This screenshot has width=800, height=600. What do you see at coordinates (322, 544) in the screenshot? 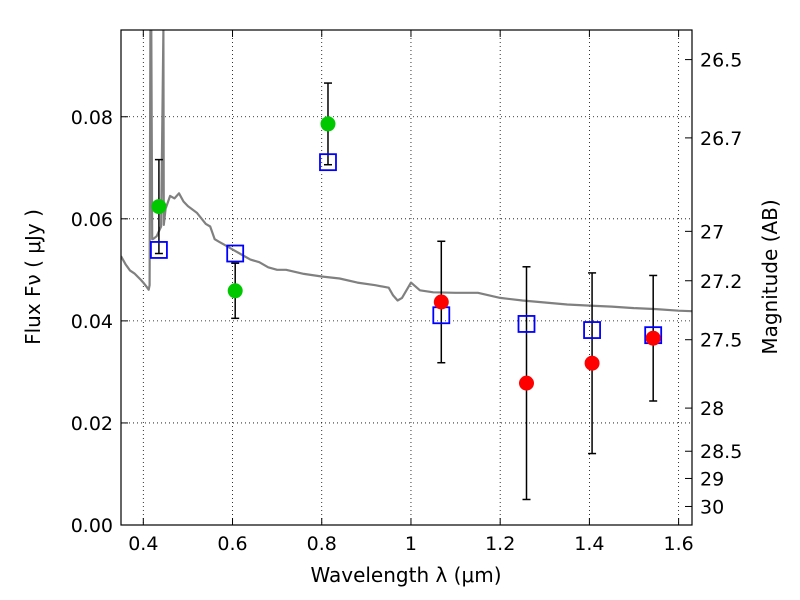
I see `x-tick-label: 0.8` at bounding box center [322, 544].